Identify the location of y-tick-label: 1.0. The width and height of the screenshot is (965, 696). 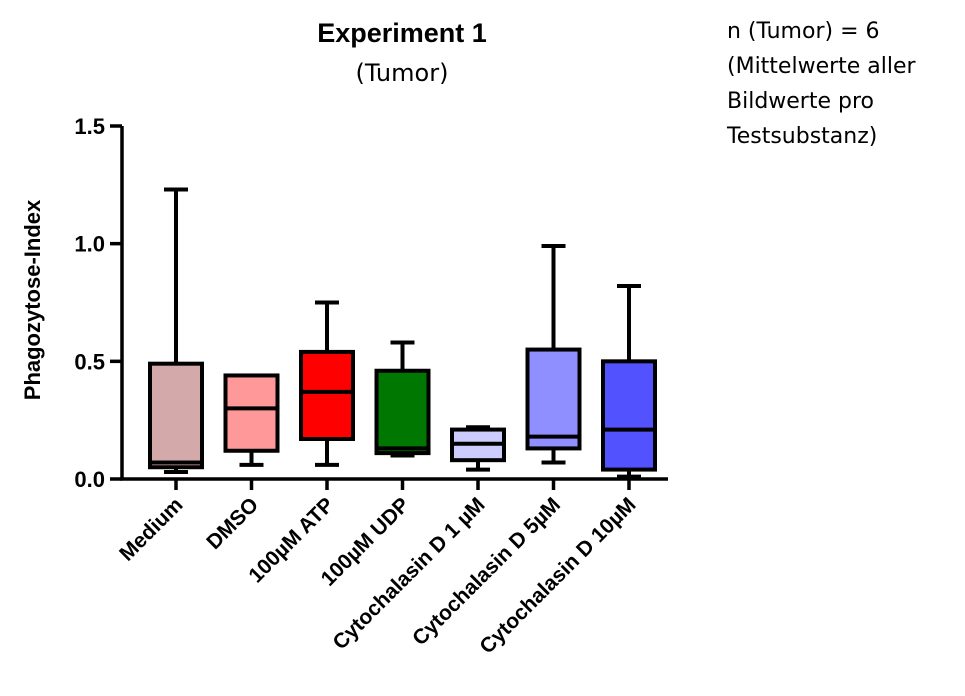
(89, 244).